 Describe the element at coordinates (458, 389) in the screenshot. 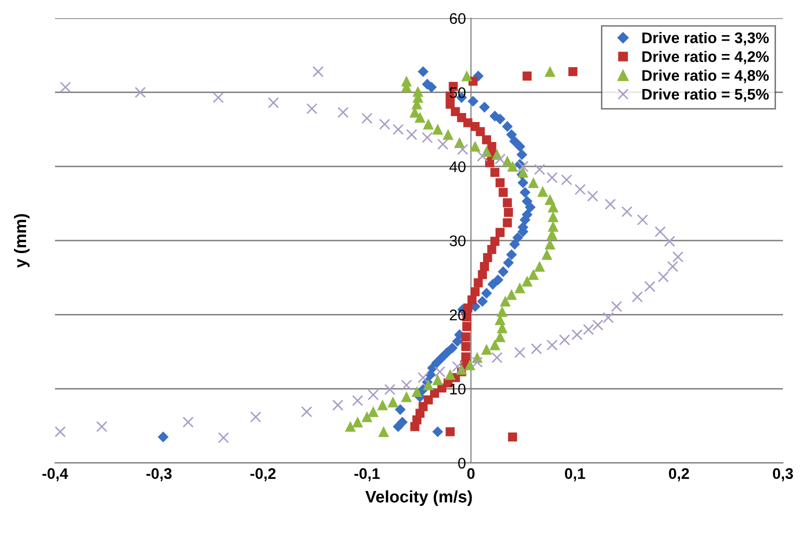

I see `y-tick-label: 10` at that location.